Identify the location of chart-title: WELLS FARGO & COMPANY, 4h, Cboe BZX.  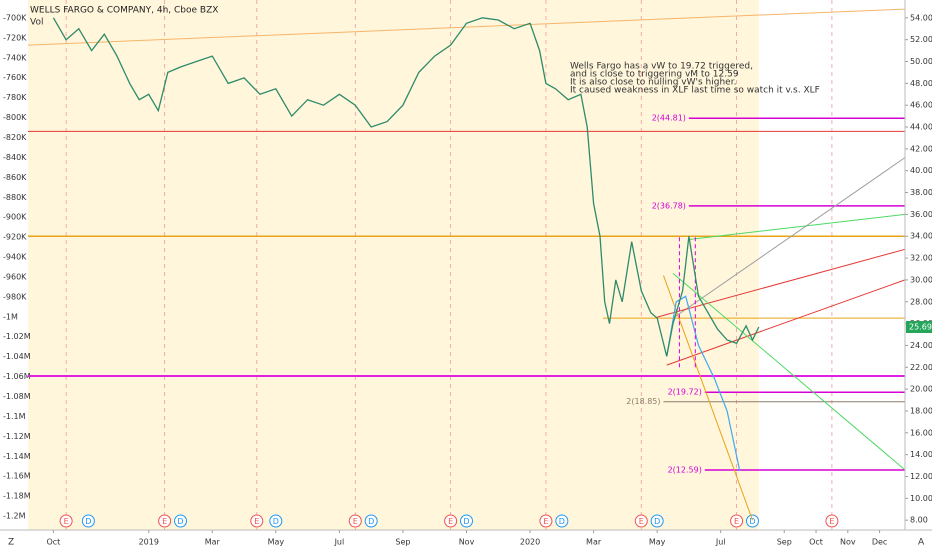
(124, 11).